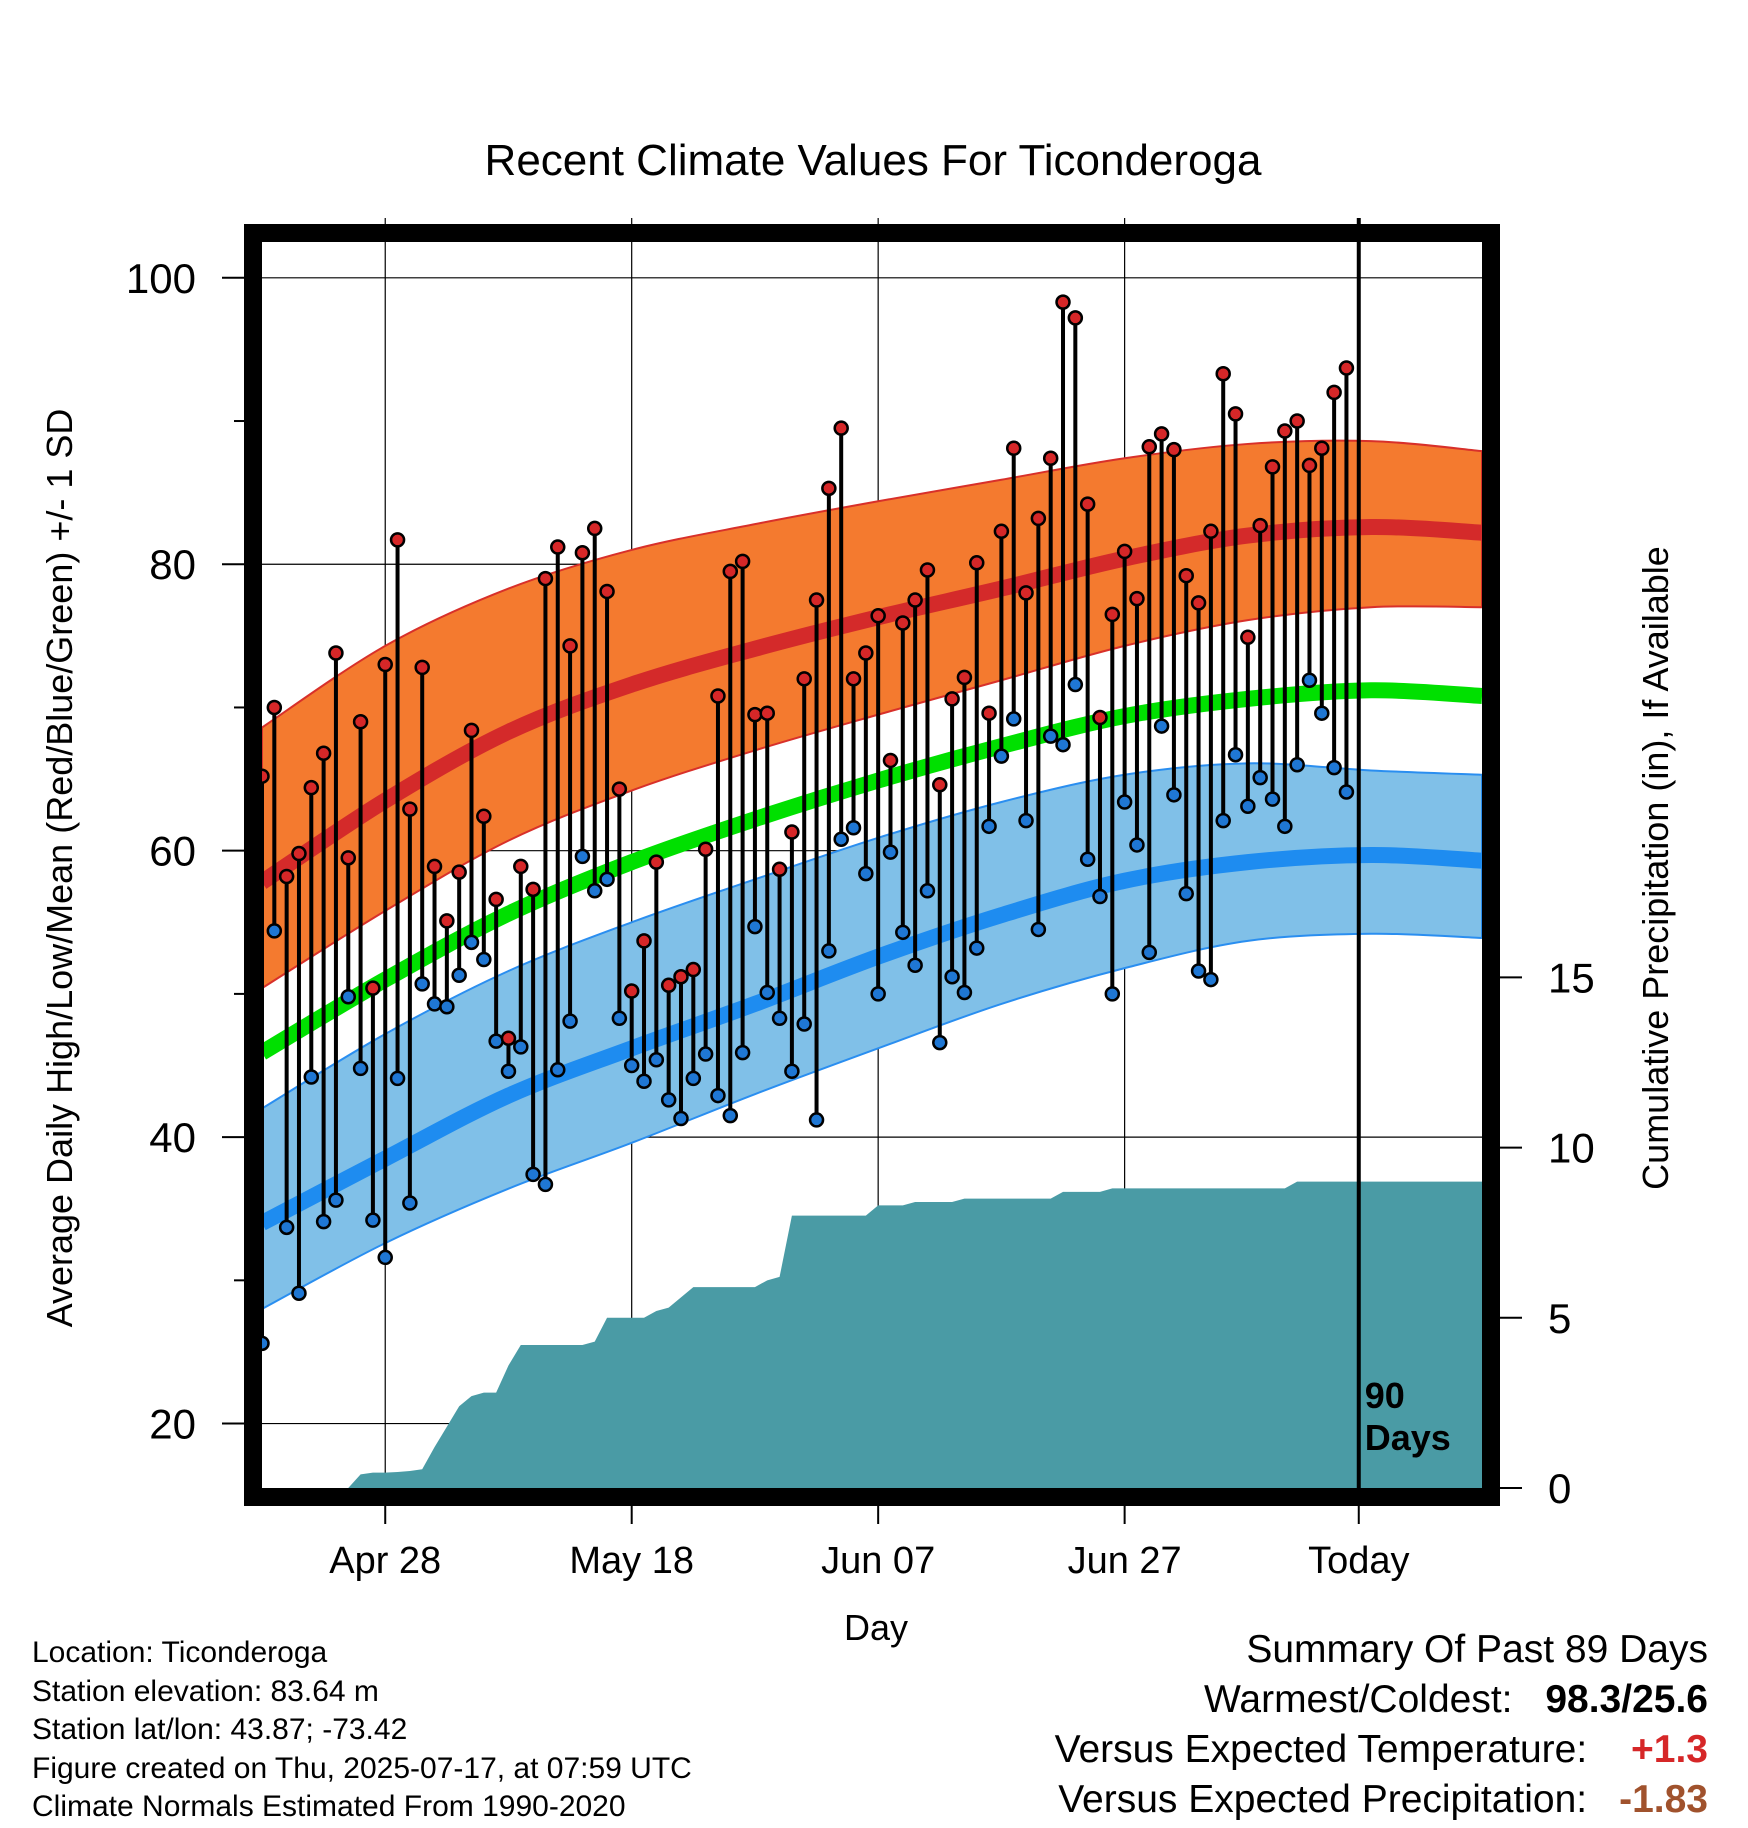 Image resolution: width=1748 pixels, height=1828 pixels. I want to click on y2-tick-label: 10, so click(1571, 1148).